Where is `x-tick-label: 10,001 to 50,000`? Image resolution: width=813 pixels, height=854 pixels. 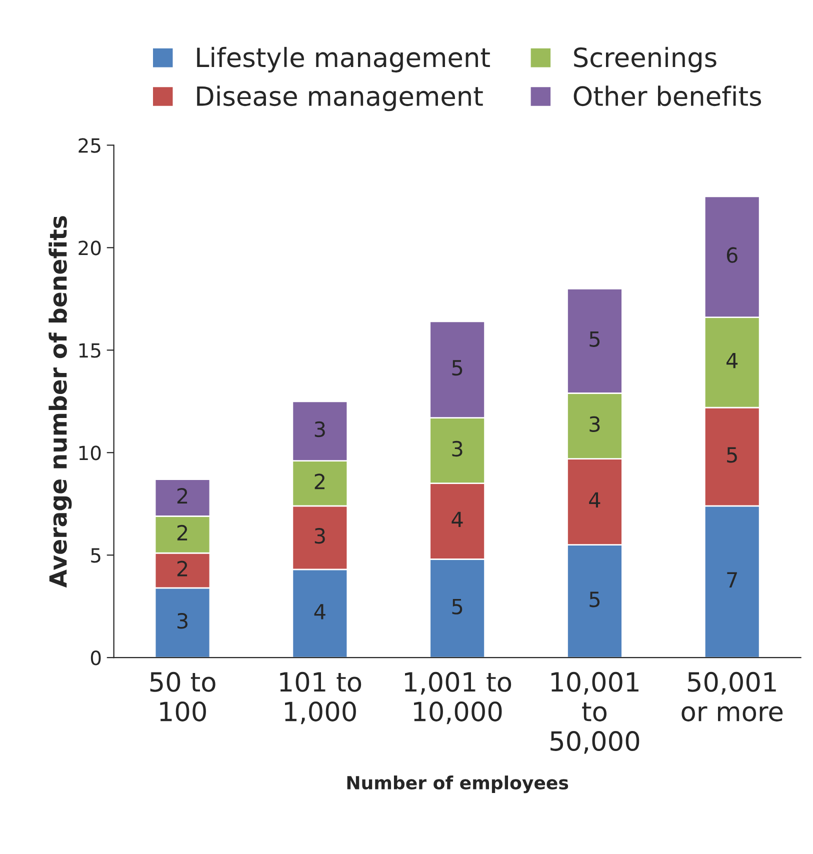
x-tick-label: 10,001 to 50,000 is located at coordinates (595, 713).